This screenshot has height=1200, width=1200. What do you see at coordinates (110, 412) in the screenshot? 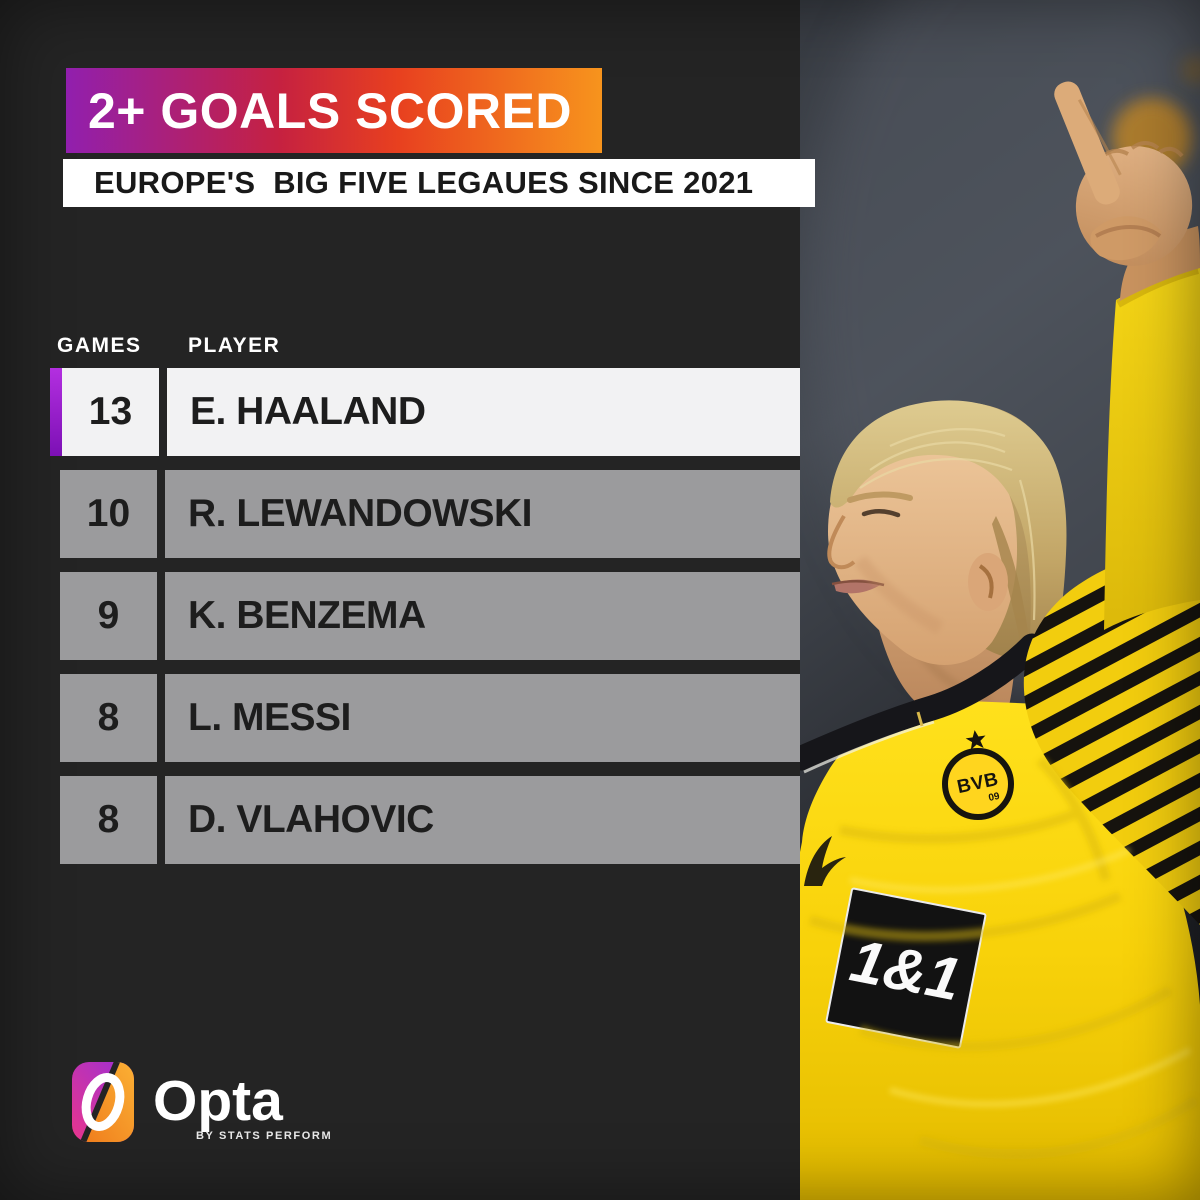
I see `games-cell: 13` at bounding box center [110, 412].